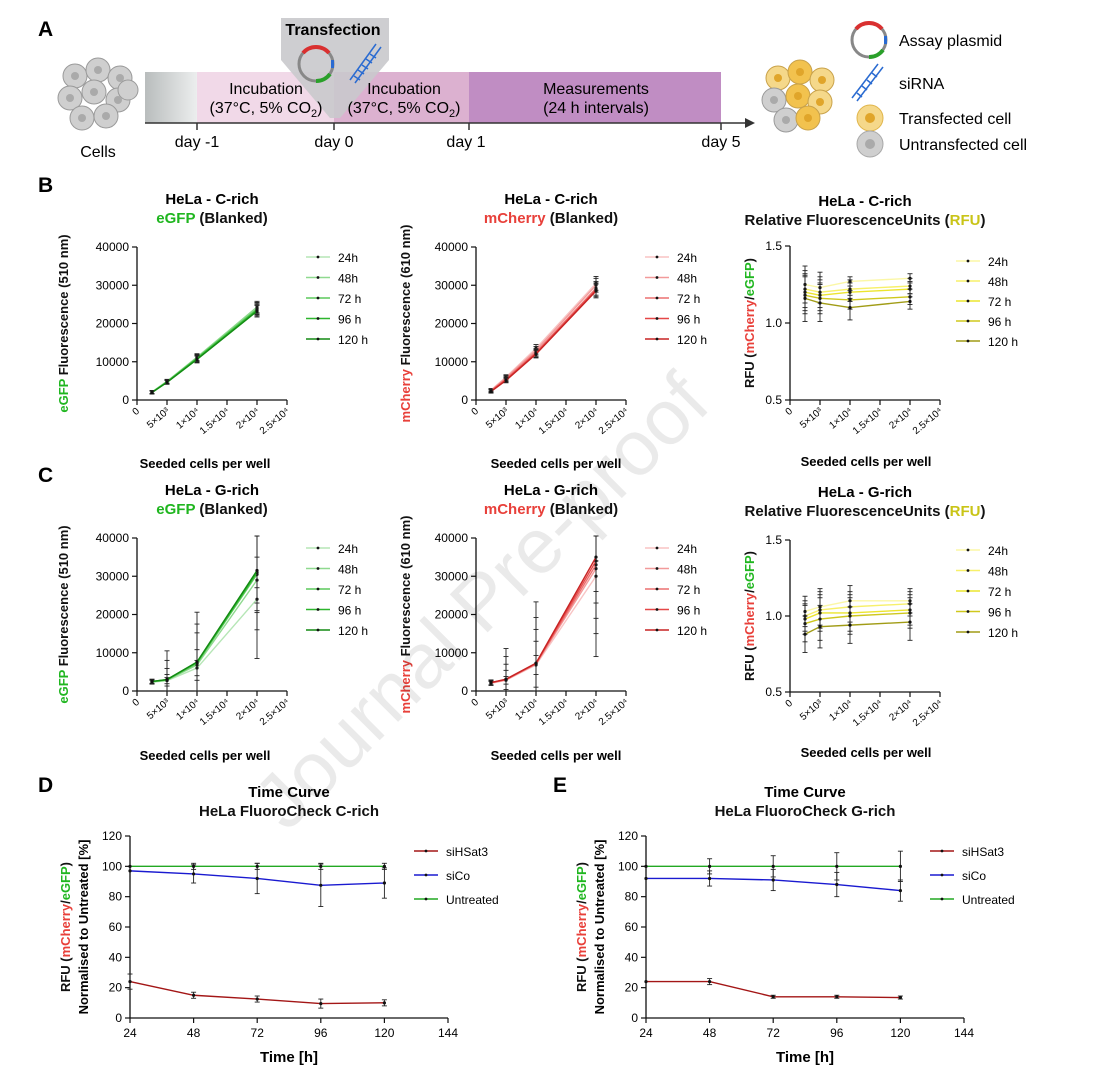 The width and height of the screenshot is (1102, 1090). Describe the element at coordinates (773, 400) in the screenshot. I see `y-tick-label: 0.5` at that location.